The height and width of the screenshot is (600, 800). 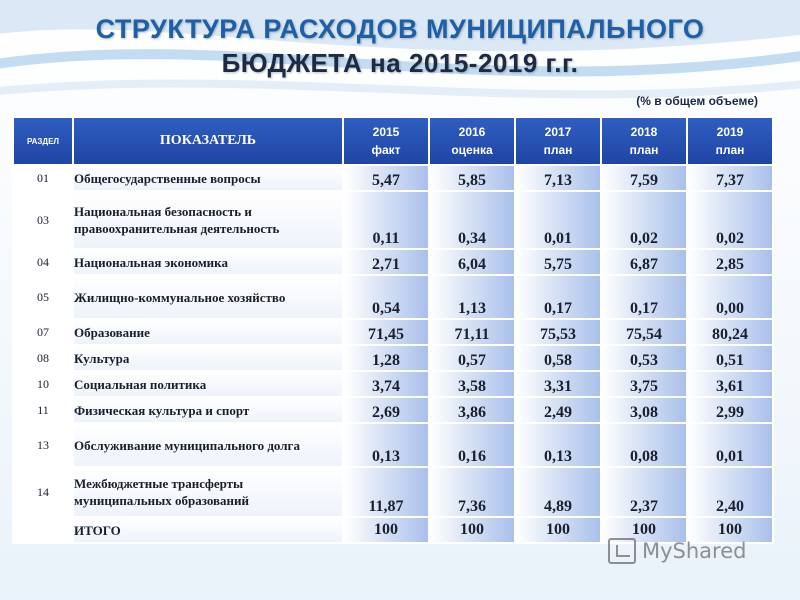 I want to click on row-value: 6,04, so click(x=472, y=262).